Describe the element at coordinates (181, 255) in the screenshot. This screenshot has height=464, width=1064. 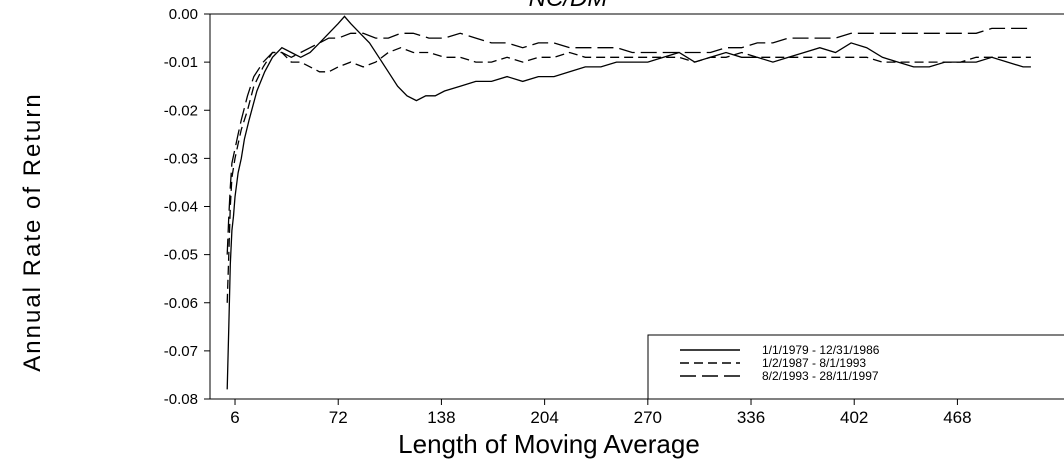
I see `y-tick-label: -0.05` at that location.